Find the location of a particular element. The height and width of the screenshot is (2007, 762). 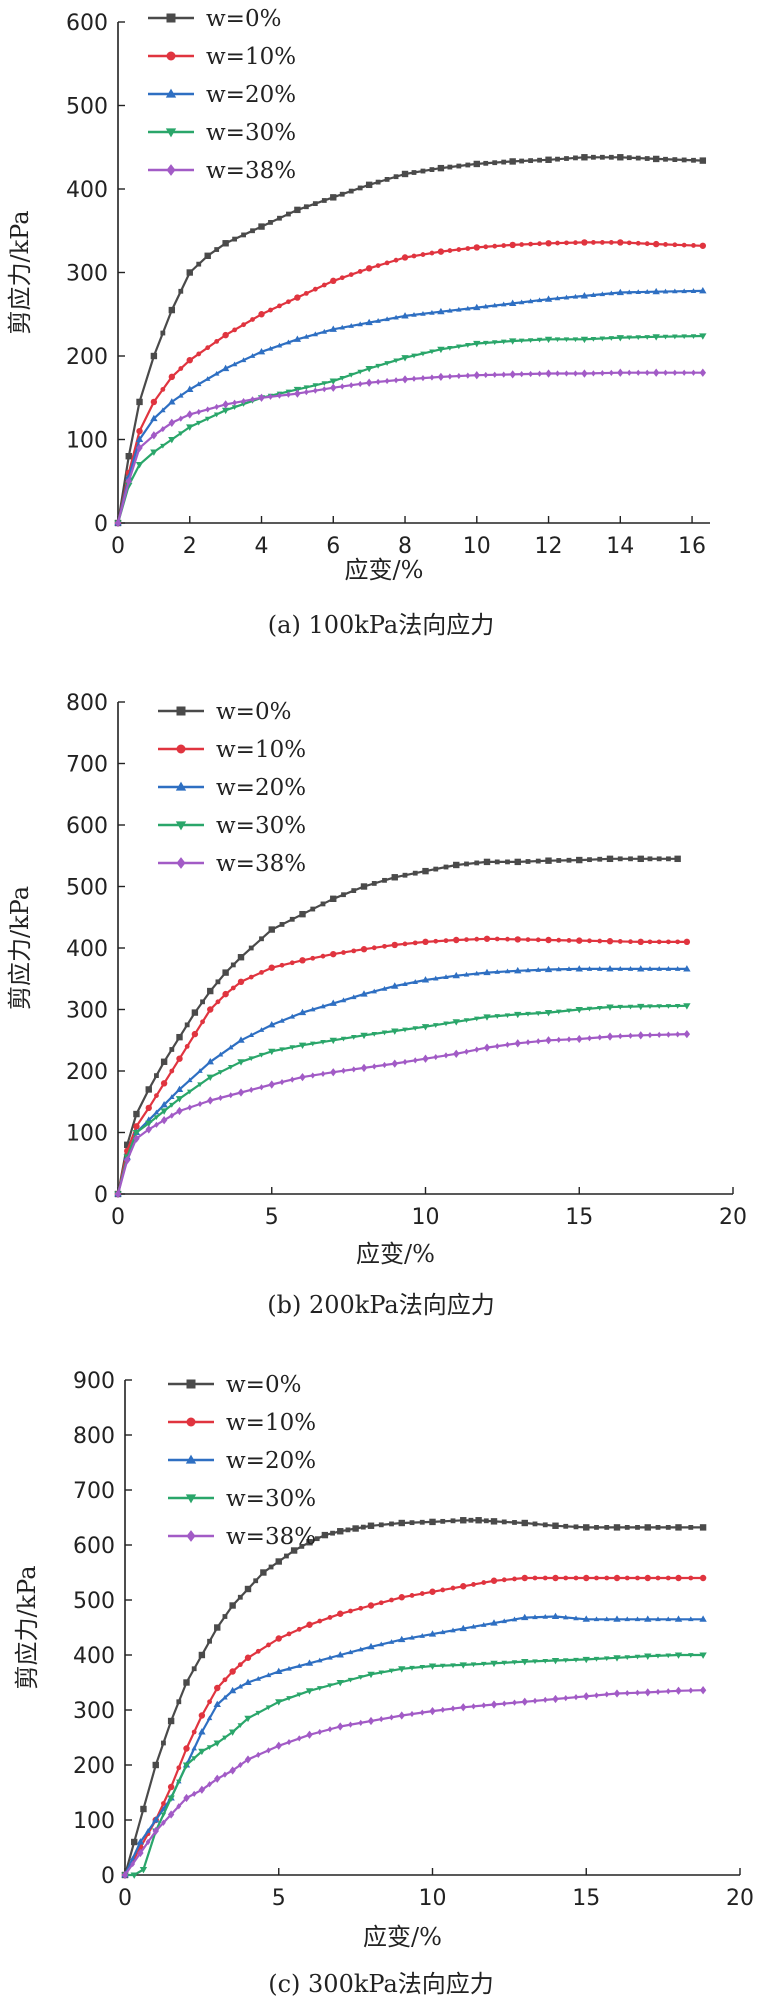

y-axis-label: 剪应力/kPa is located at coordinates (20, 948).